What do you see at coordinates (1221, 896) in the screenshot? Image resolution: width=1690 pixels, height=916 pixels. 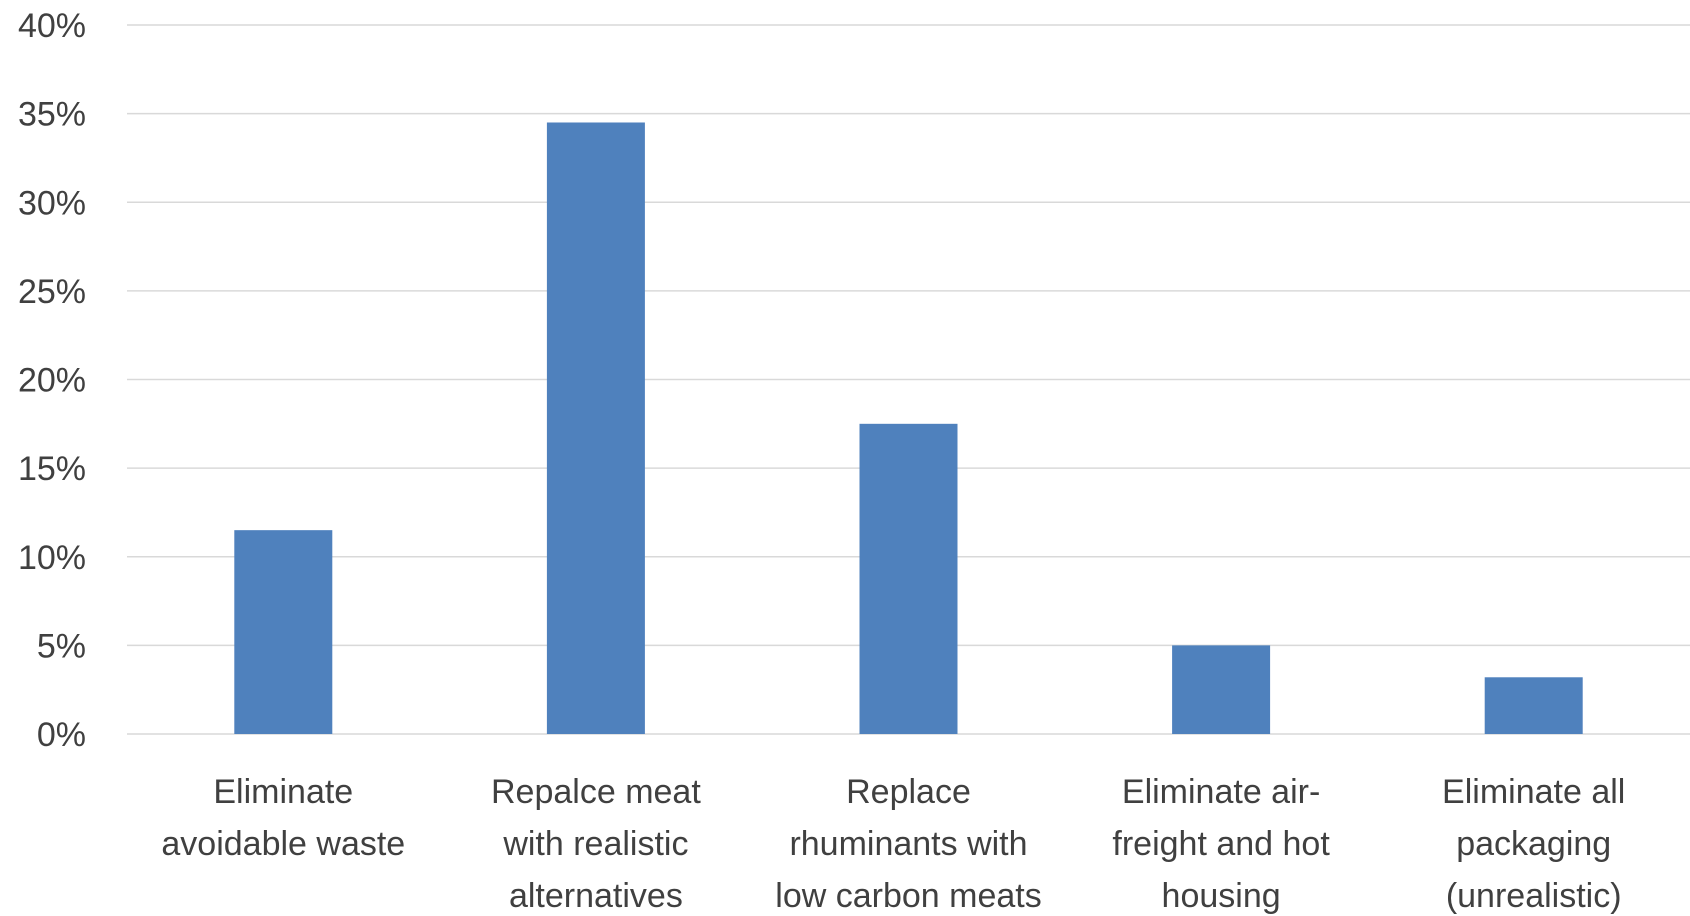 I see `x-category-label-line: housing` at bounding box center [1221, 896].